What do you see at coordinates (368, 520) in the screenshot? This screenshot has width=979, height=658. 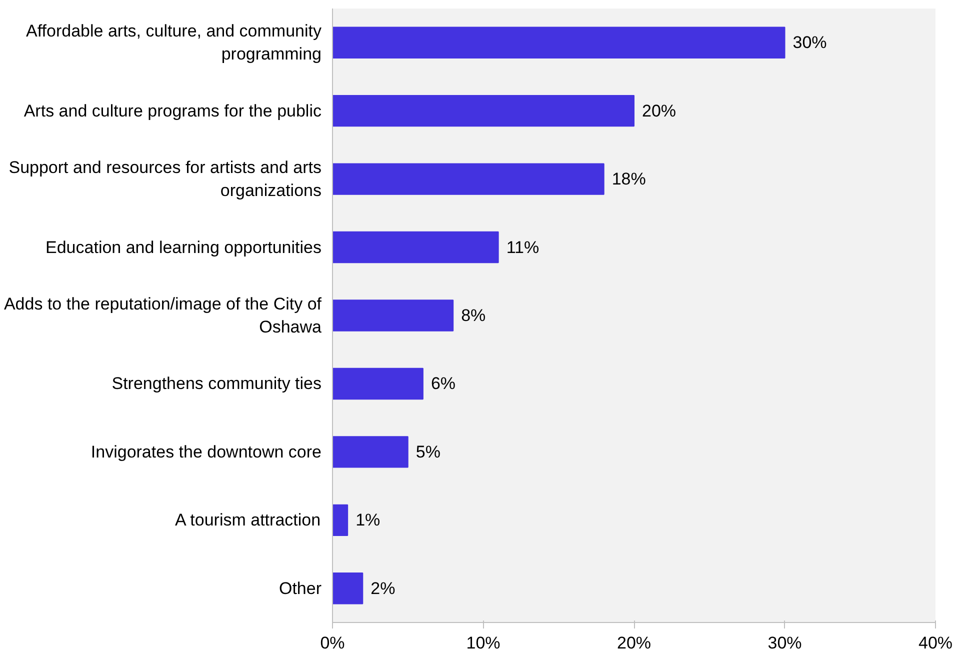 I see `data-label: 1%` at bounding box center [368, 520].